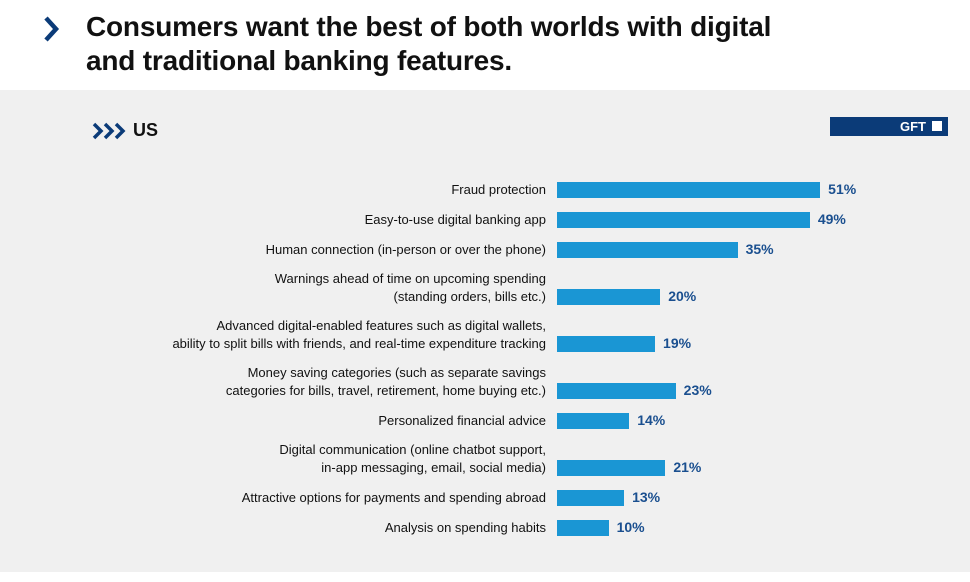 This screenshot has height=582, width=970. Describe the element at coordinates (646, 497) in the screenshot. I see `value-label: 13%` at that location.